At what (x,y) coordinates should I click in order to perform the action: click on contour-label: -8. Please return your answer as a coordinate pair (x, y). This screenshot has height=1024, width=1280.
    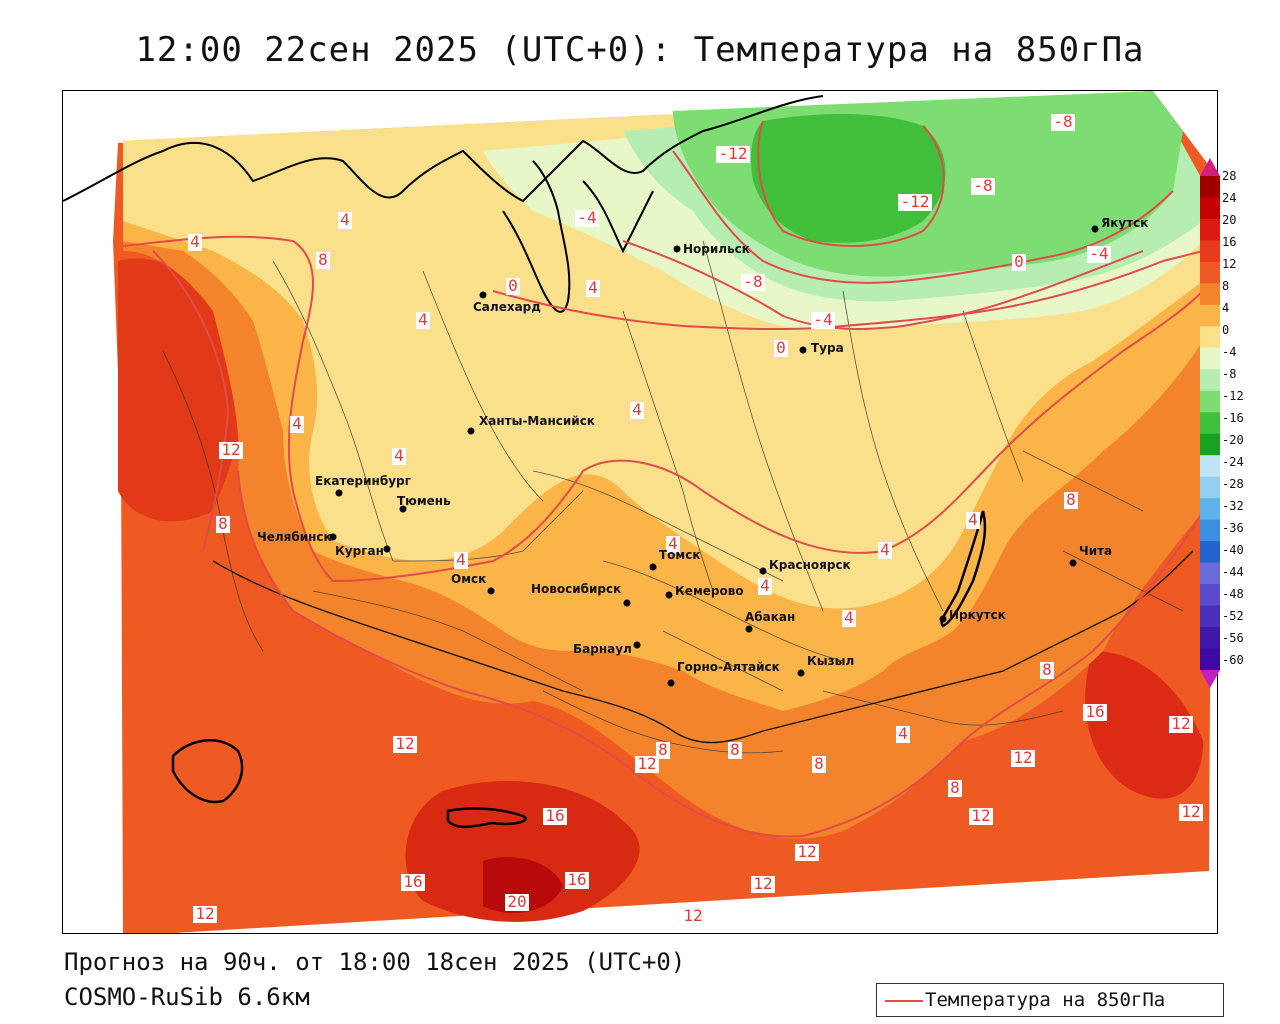
    Looking at the image, I should click on (1063, 121).